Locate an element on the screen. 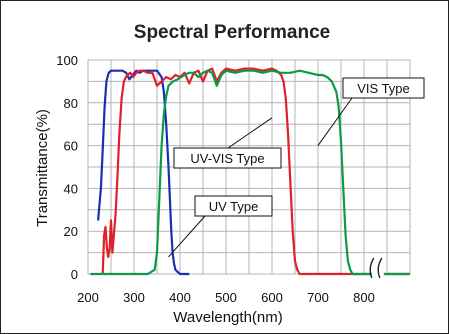  y-tick-label: 100 is located at coordinates (67, 60).